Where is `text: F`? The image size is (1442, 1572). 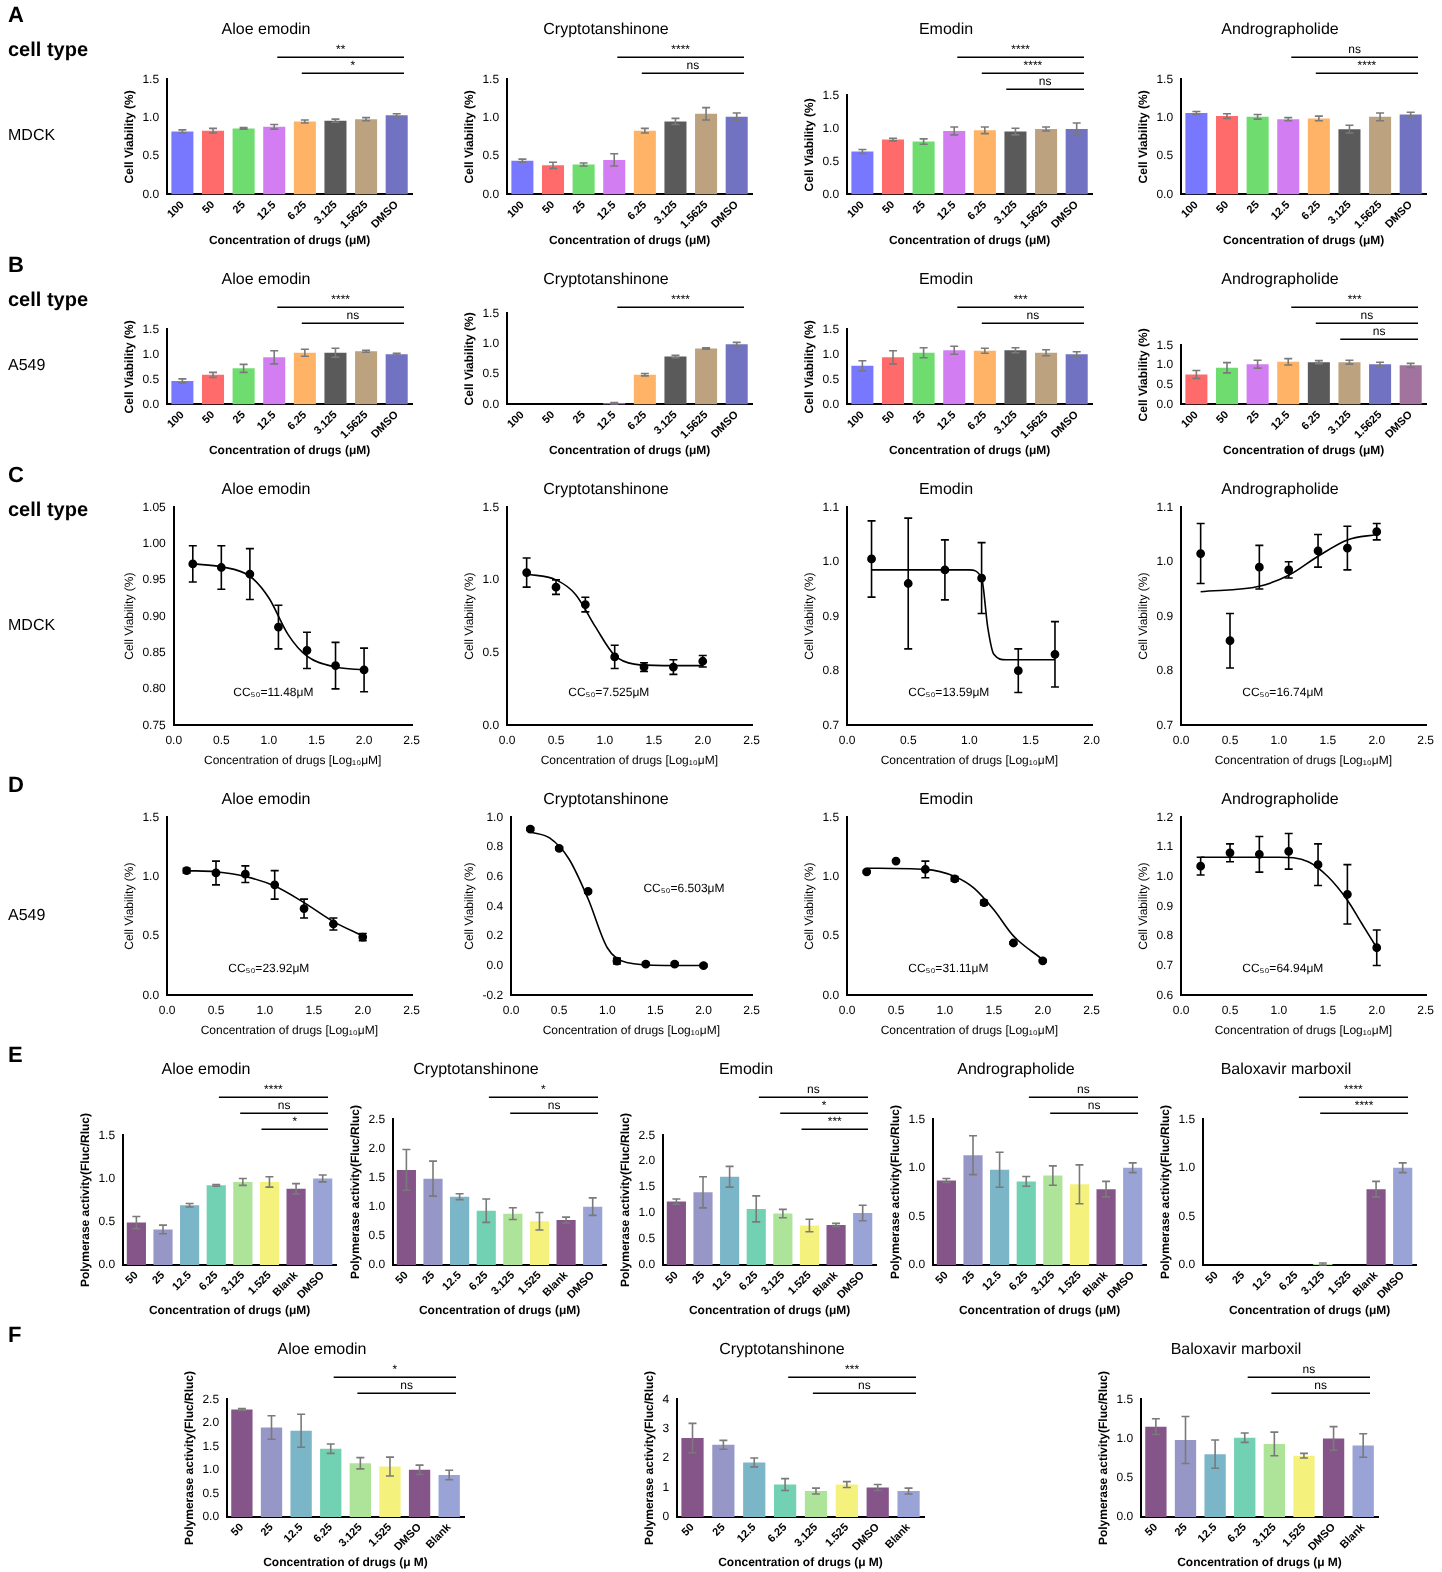
text: F is located at coordinates (15, 1336).